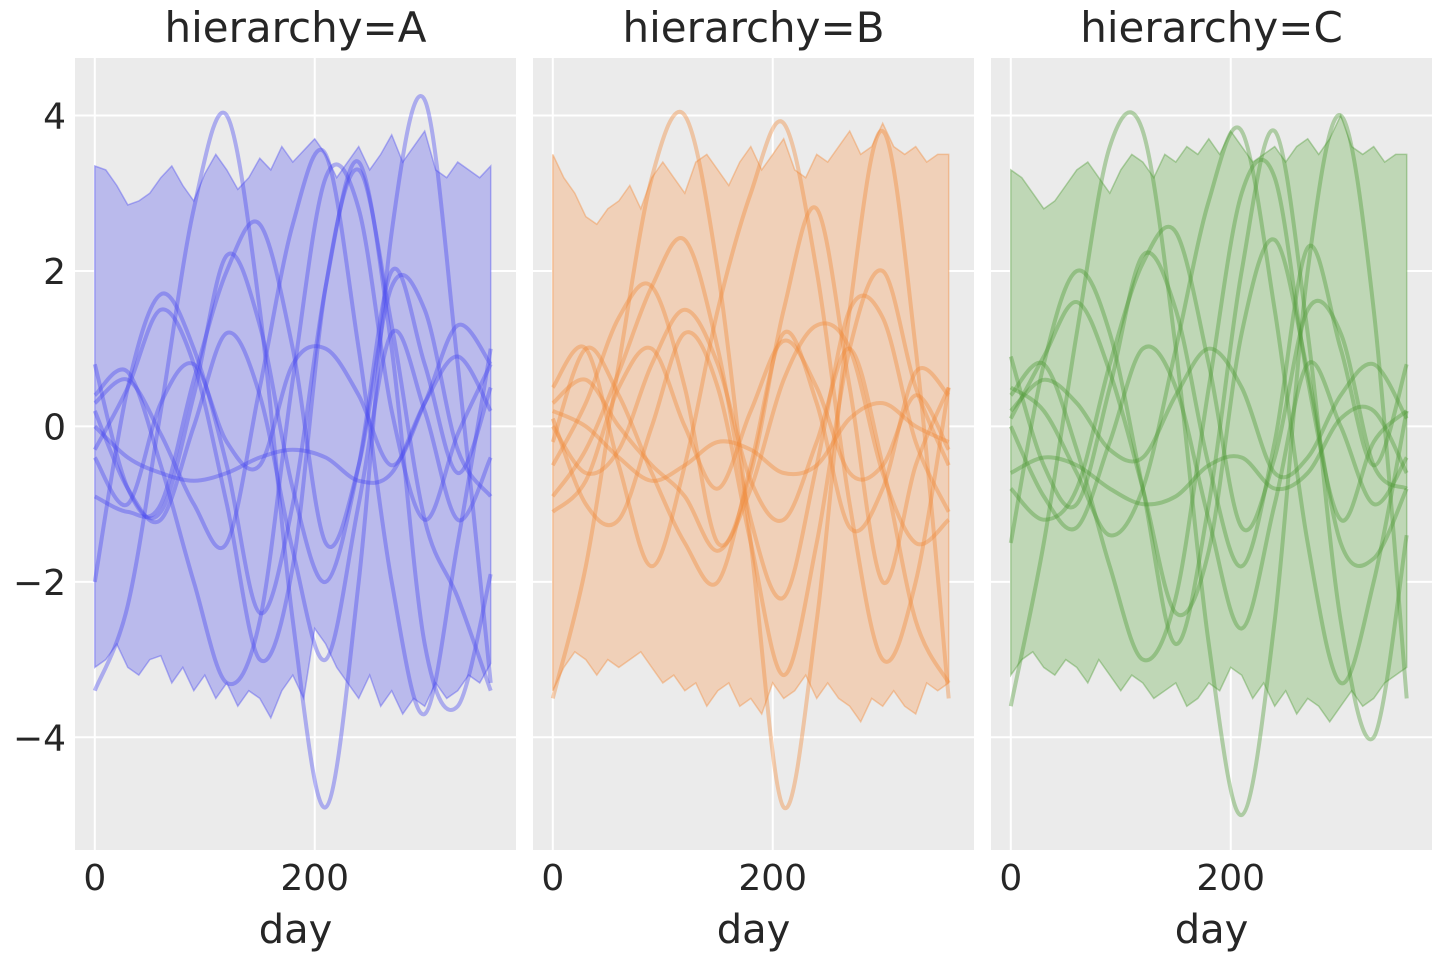 This screenshot has width=1440, height=964. I want to click on panel-title: hierarchy=C, so click(1211, 27).